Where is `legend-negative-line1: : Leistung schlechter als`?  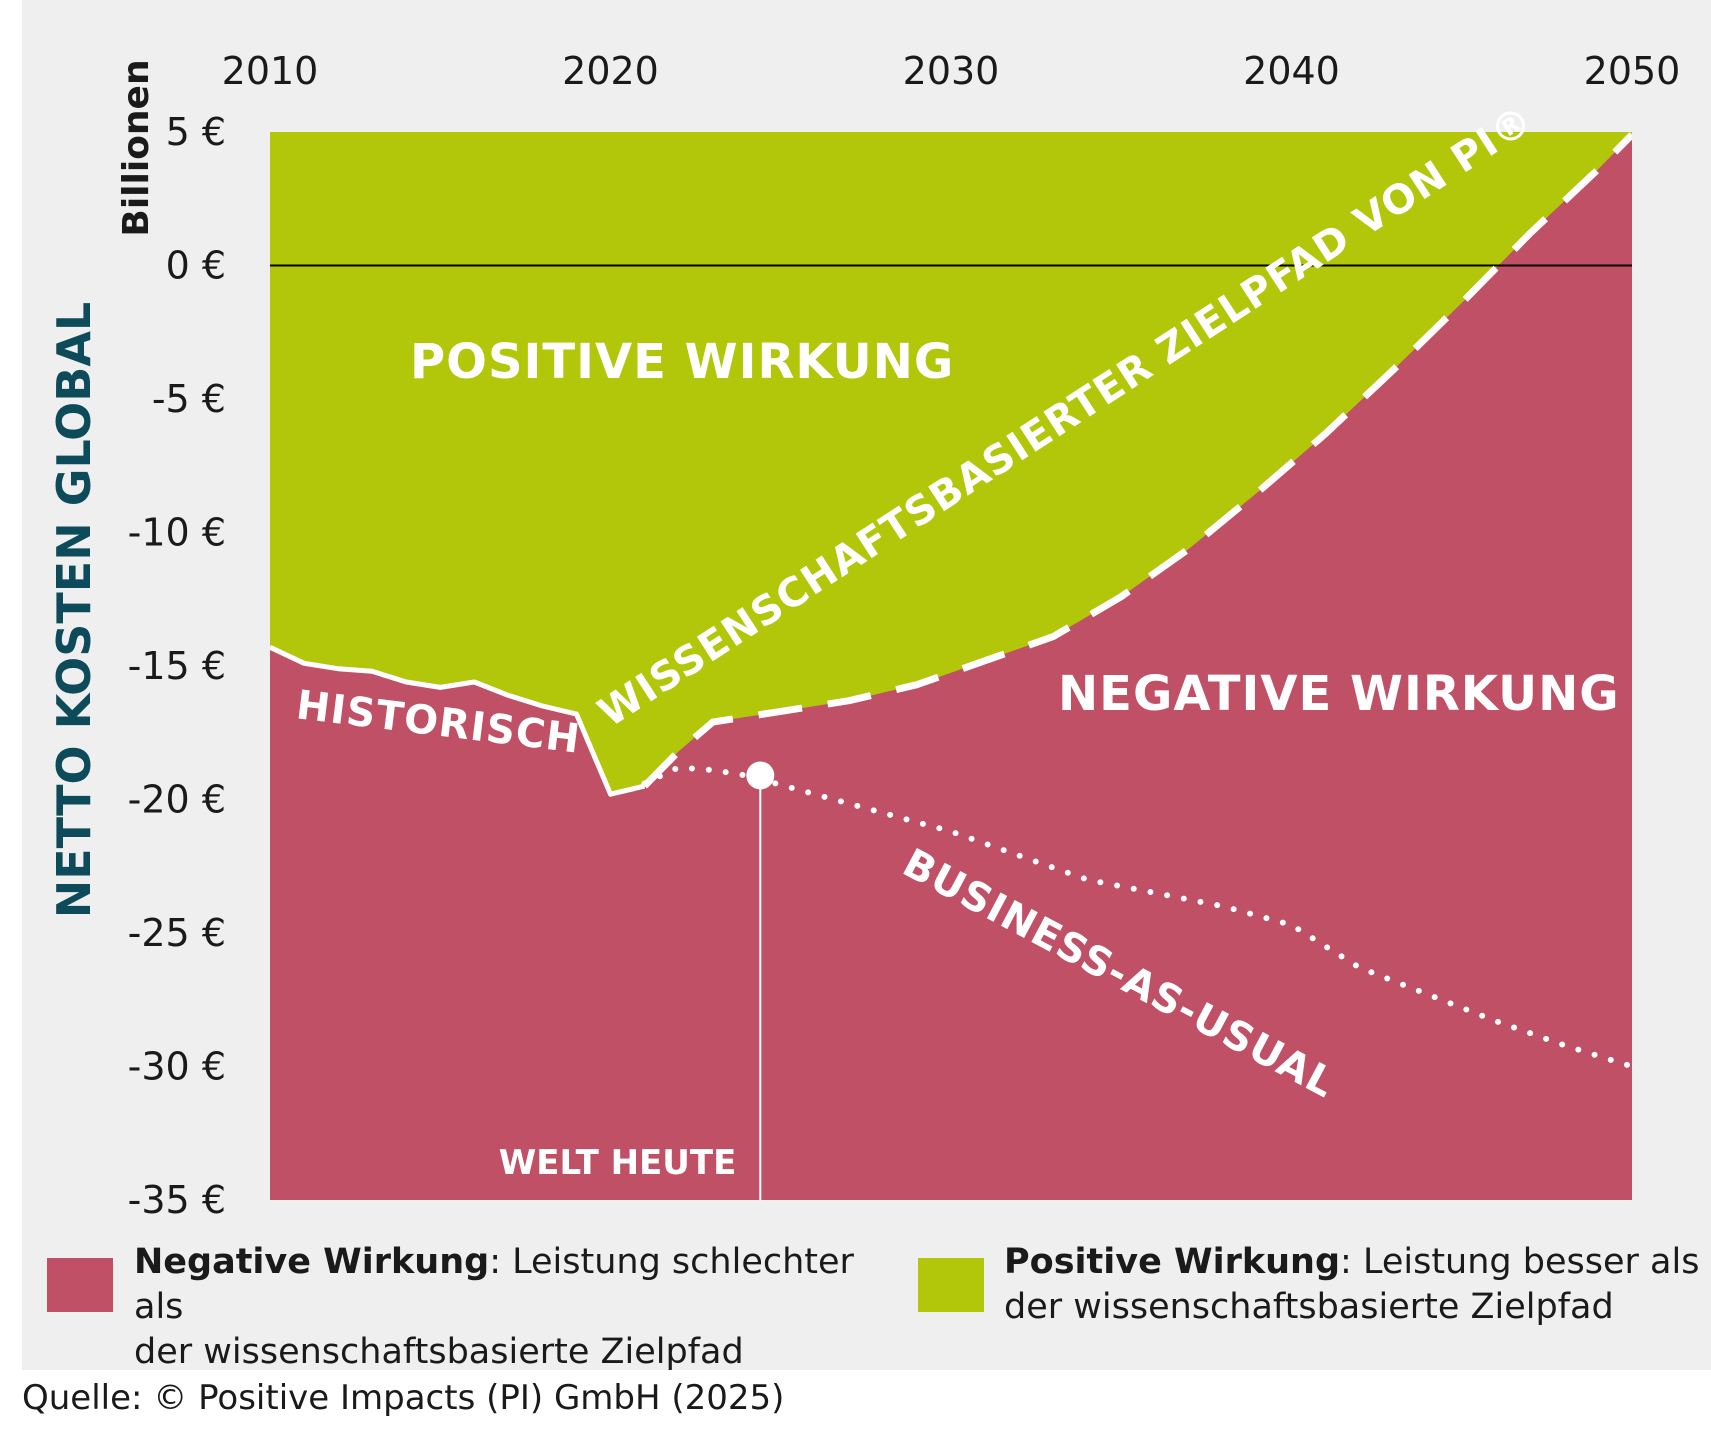 legend-negative-line1: : Leistung schlechter als is located at coordinates (494, 1284).